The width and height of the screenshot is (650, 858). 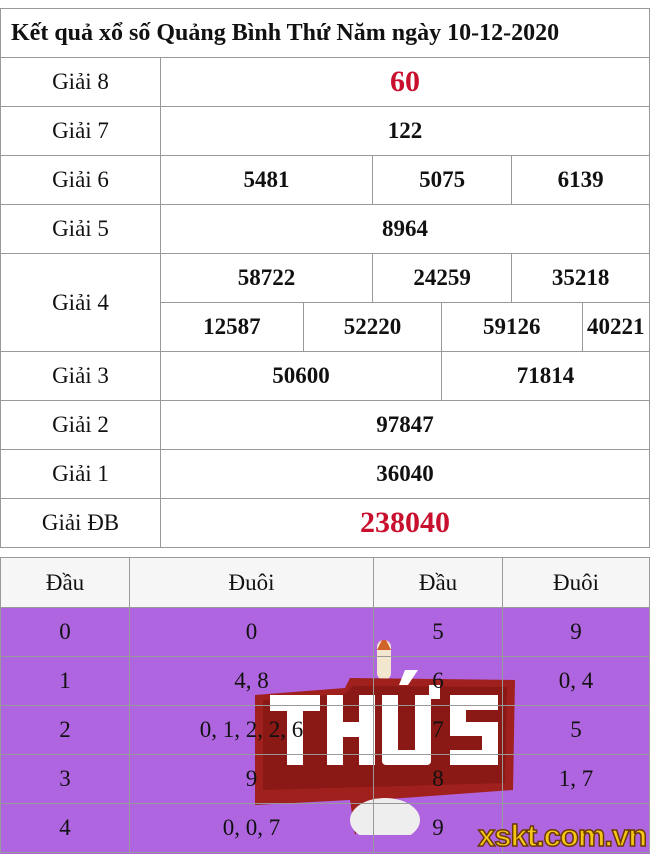 What do you see at coordinates (576, 779) in the screenshot?
I see `loto-duoi: 1, 7` at bounding box center [576, 779].